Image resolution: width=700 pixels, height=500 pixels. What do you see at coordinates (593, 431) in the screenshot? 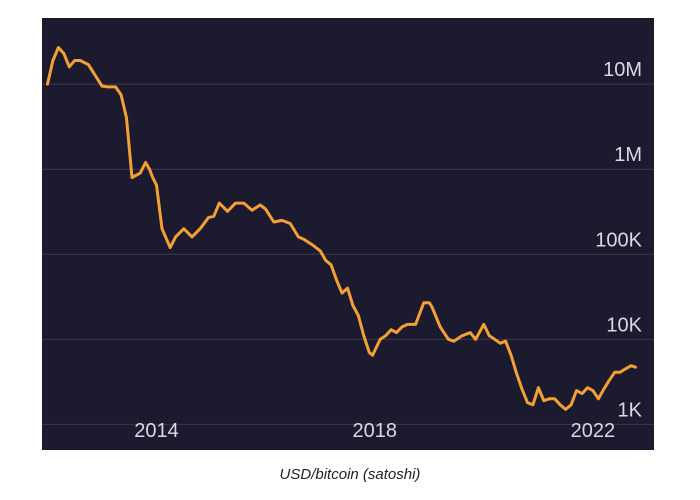
I see `x-tick-label: 2022` at bounding box center [593, 431].